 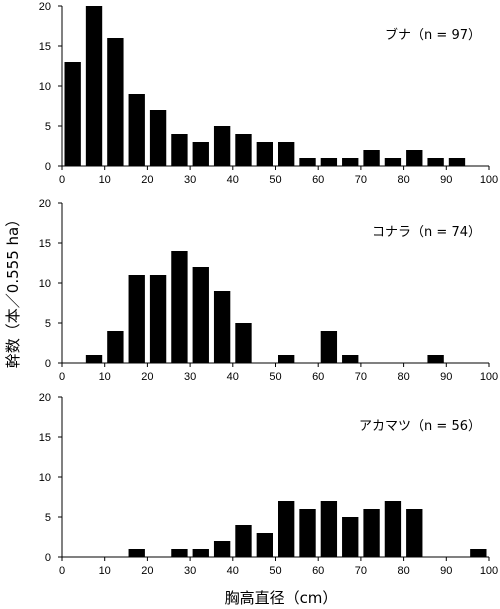 I want to click on x-axis-title: 胸高直径（cm）, so click(x=281, y=598).